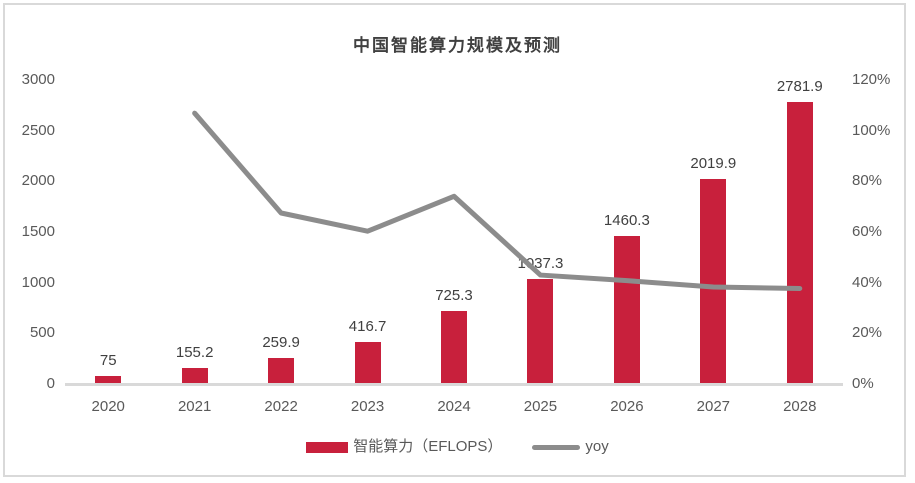 The width and height of the screenshot is (915, 483). I want to click on left-axis-tick-3000: 3000, so click(38, 79).